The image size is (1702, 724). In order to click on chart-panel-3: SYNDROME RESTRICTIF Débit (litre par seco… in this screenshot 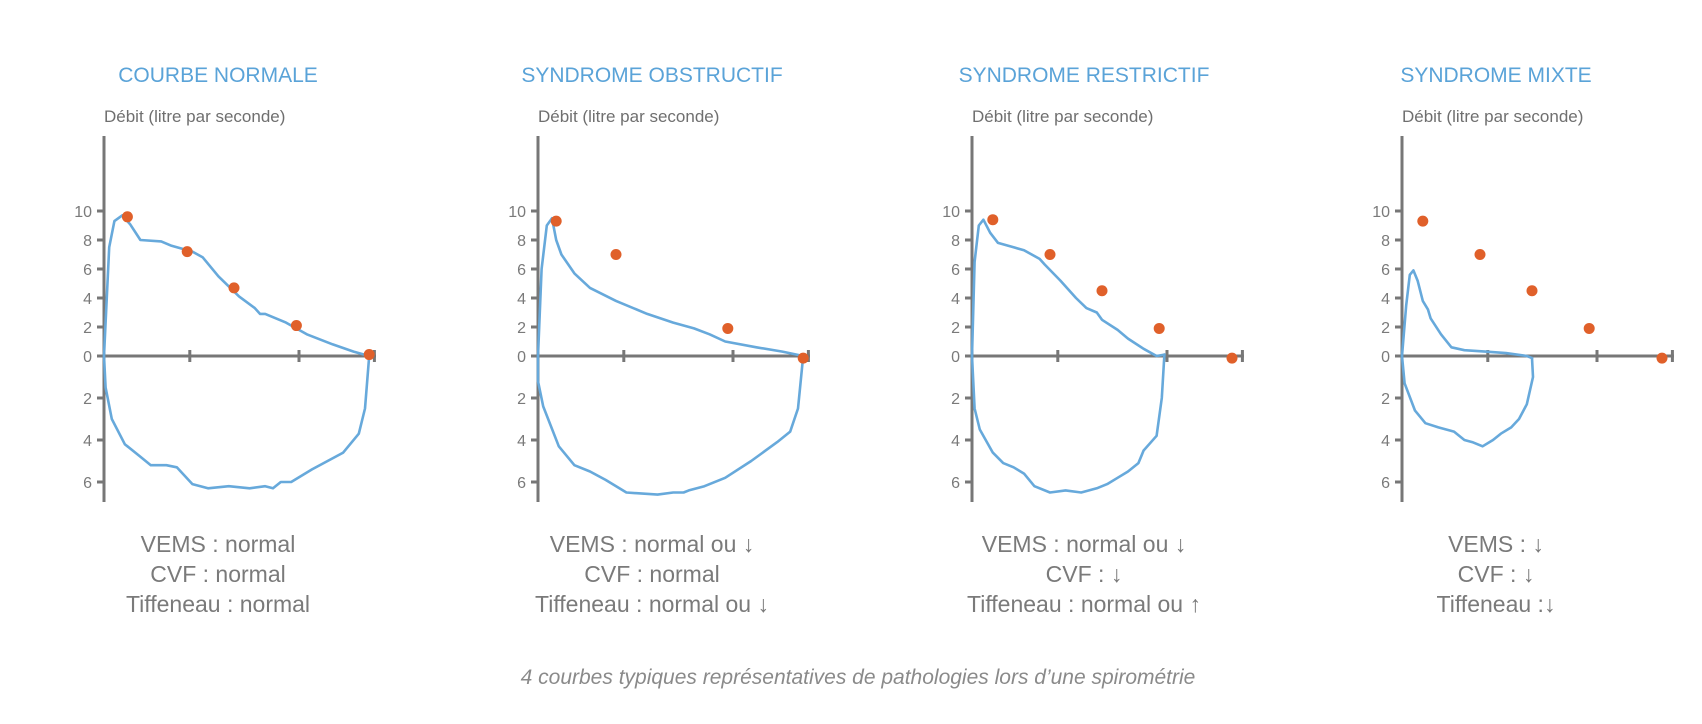, I will do `click(1093, 340)`.